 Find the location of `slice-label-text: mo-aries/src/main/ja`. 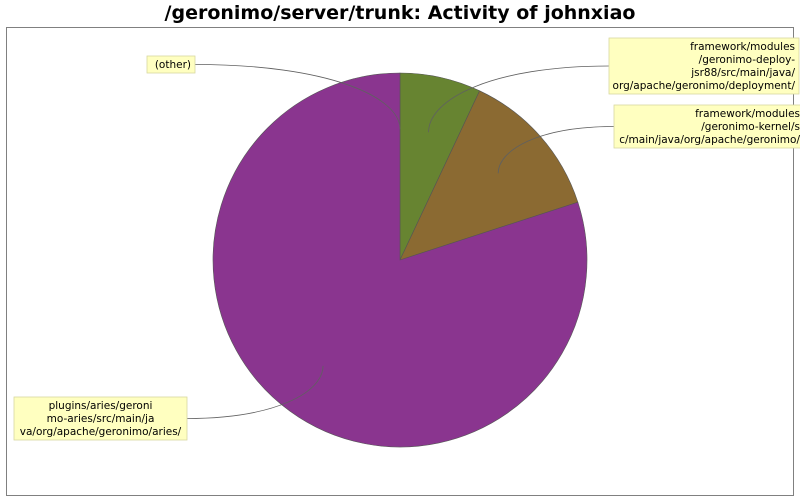

slice-label-text: mo-aries/src/main/ja is located at coordinates (101, 419).